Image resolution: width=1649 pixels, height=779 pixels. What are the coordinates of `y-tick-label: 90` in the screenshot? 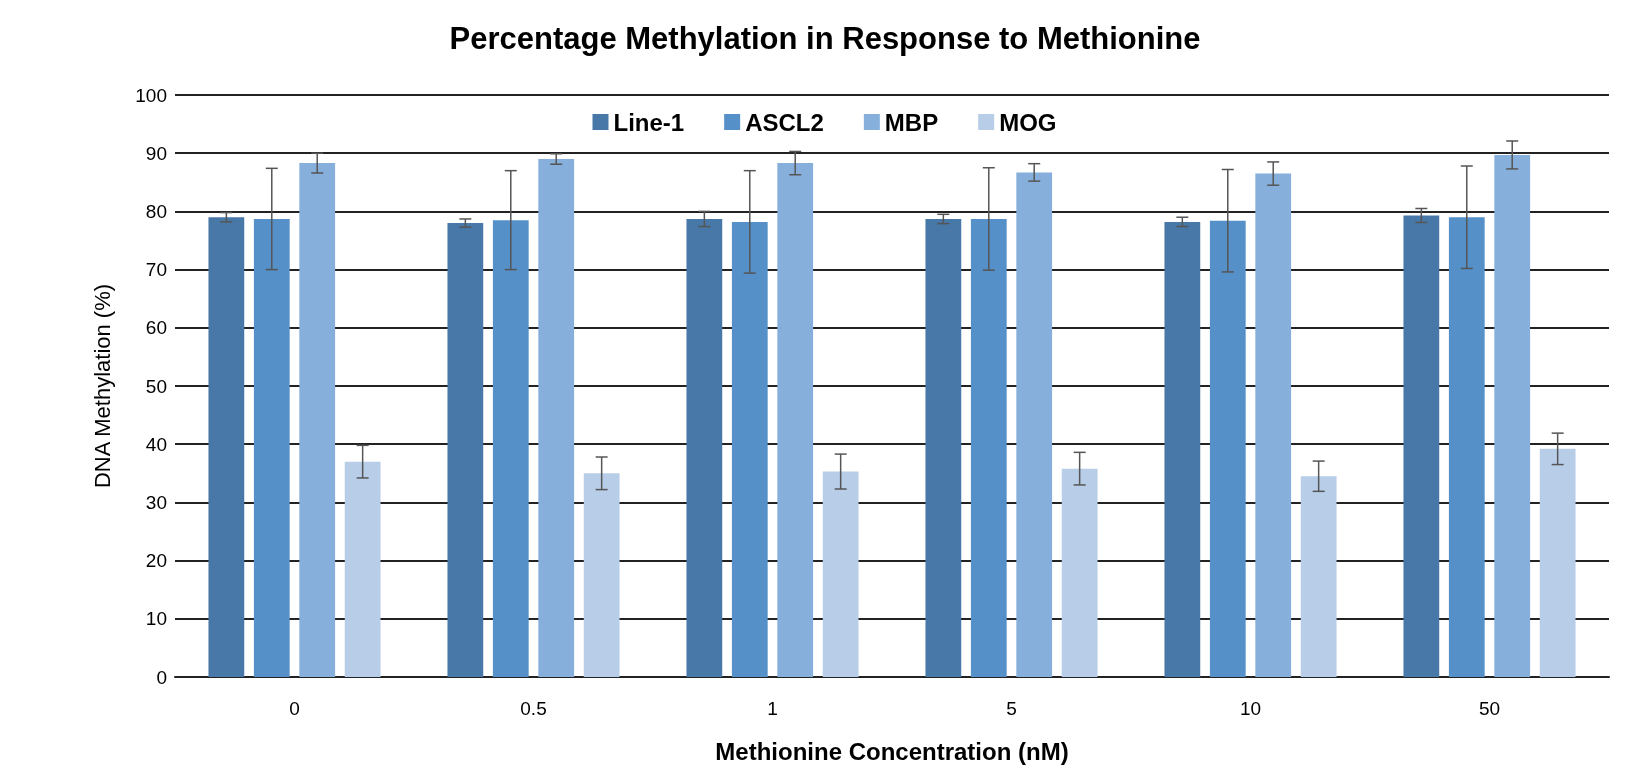 It's located at (156, 153).